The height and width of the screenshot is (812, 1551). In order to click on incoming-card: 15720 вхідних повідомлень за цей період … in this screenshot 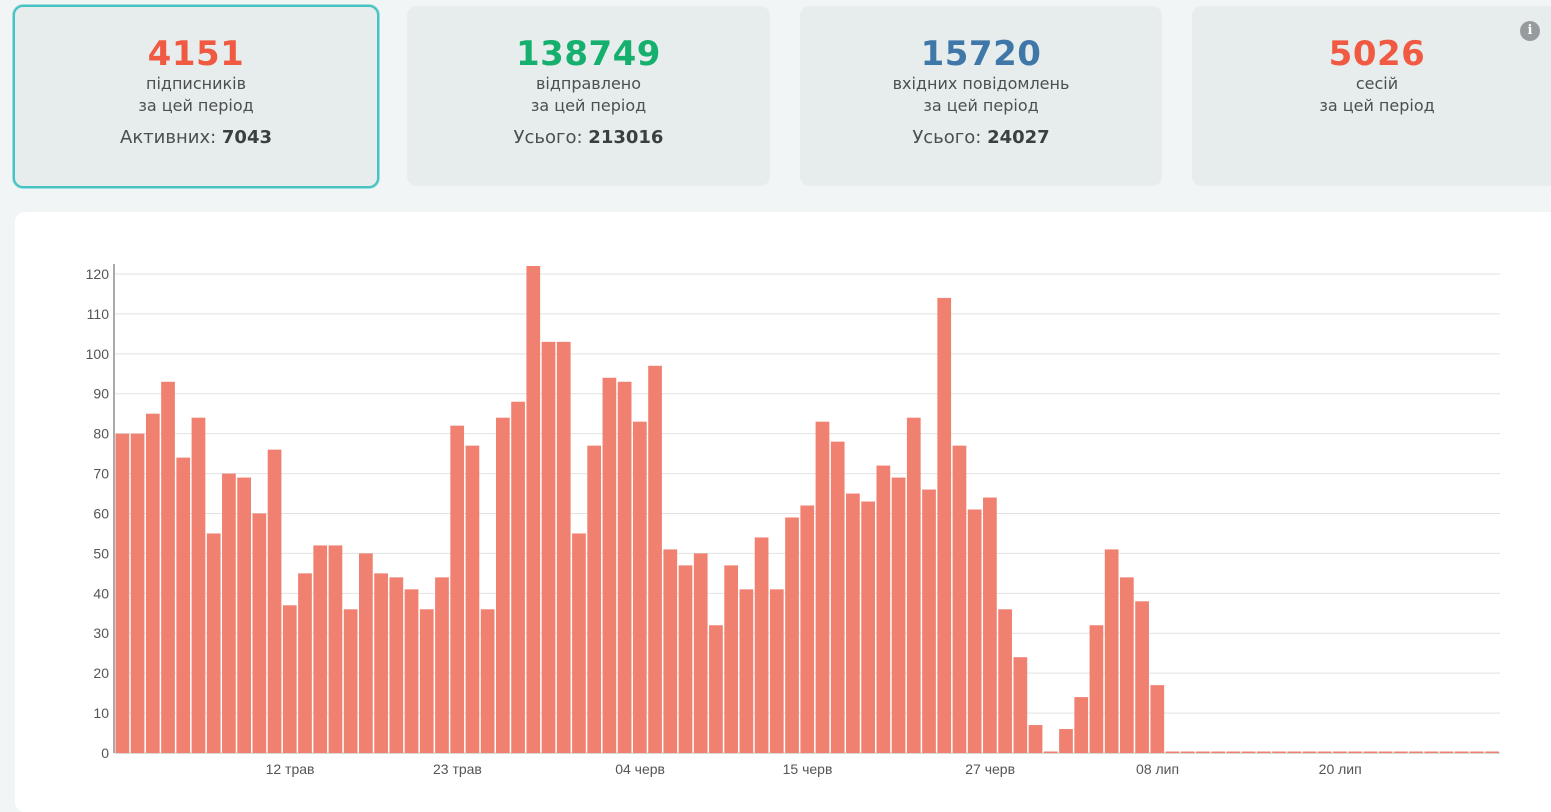, I will do `click(981, 96)`.